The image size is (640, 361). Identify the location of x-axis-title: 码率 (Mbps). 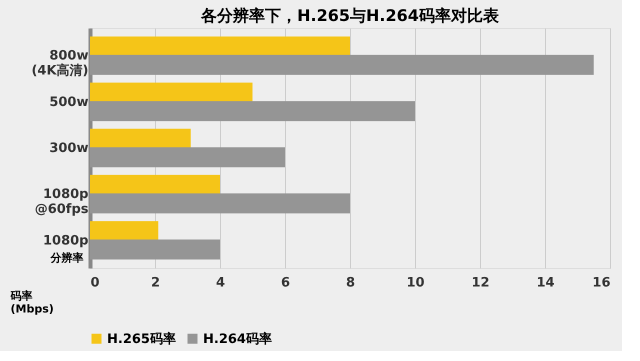
(32, 303).